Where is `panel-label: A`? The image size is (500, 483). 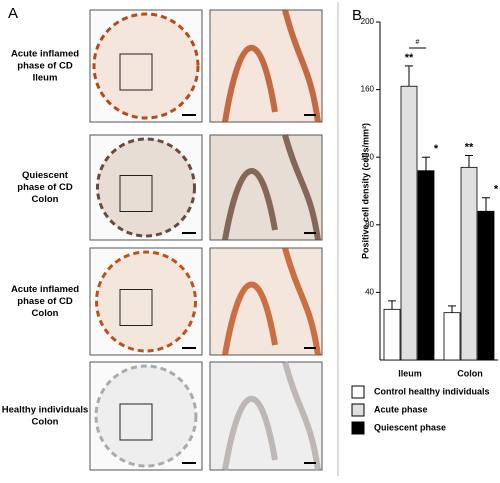 panel-label: A is located at coordinates (13, 13).